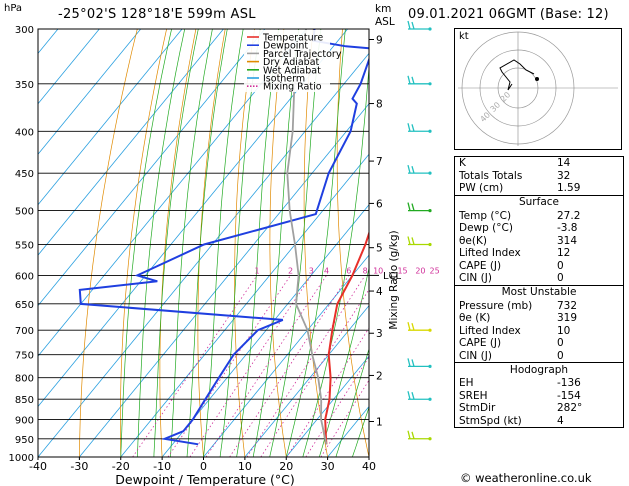 This screenshot has height=486, width=629. Describe the element at coordinates (473, 395) in the screenshot. I see `hodograph-stat-label: SREH` at that location.